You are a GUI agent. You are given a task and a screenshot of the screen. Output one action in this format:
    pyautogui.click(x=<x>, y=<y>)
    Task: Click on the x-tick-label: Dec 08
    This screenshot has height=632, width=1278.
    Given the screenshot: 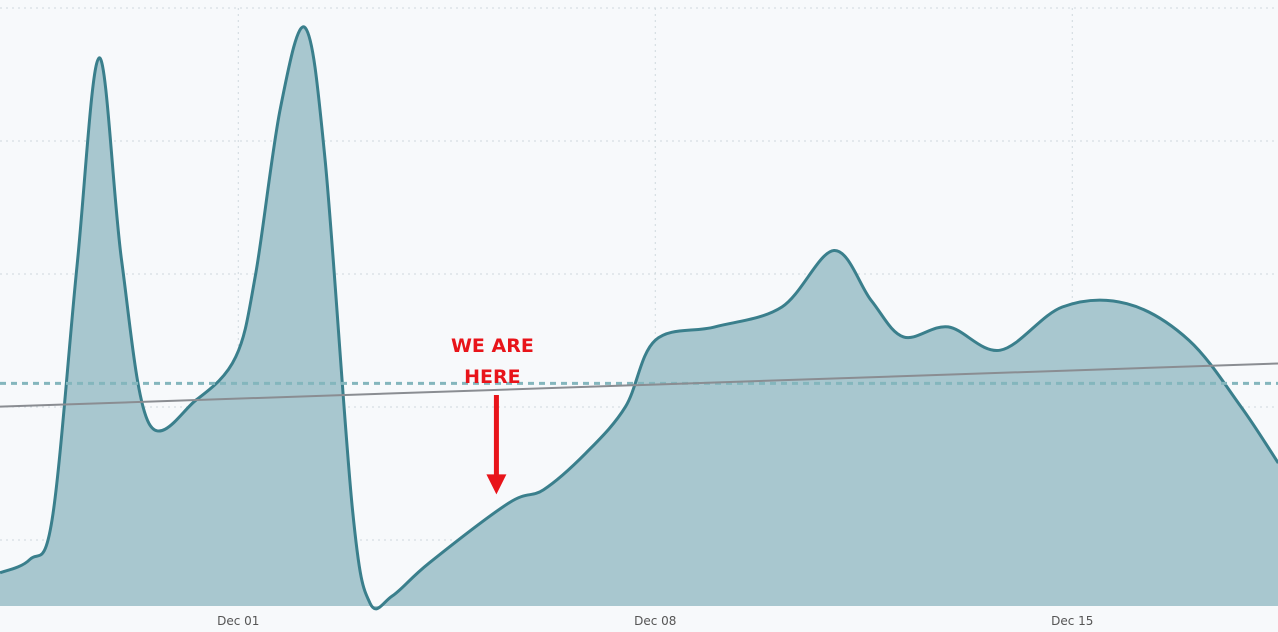 What is the action you would take?
    pyautogui.click(x=655, y=621)
    